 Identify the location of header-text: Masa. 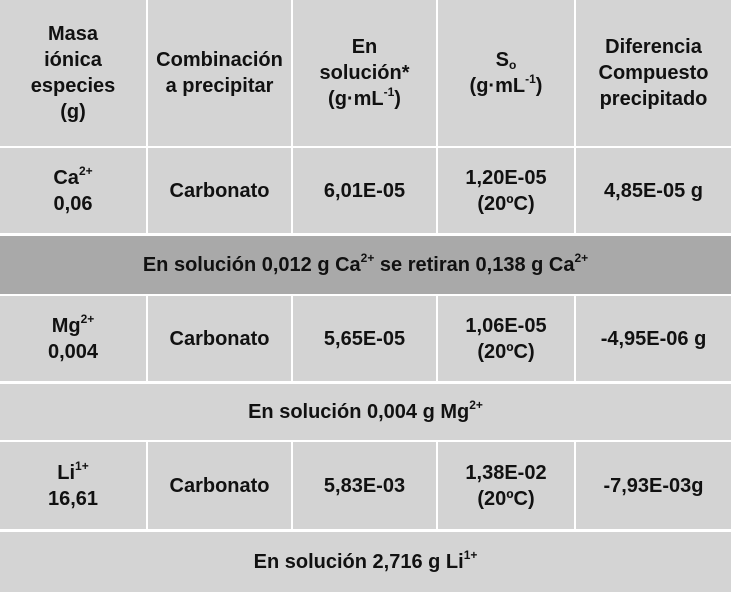
(72, 34).